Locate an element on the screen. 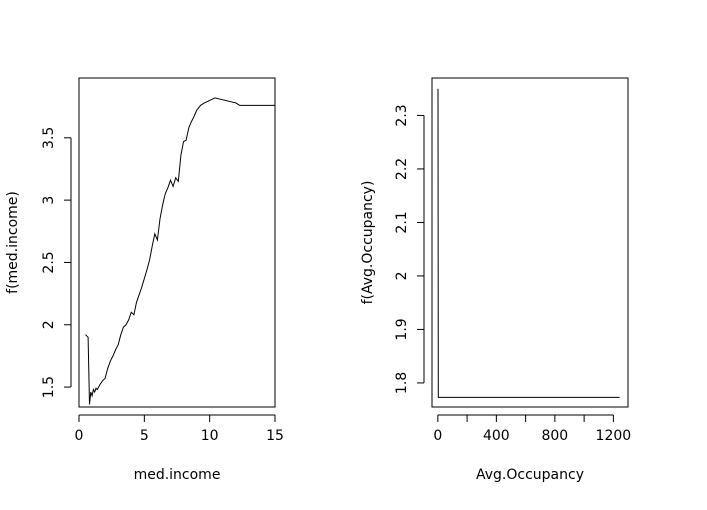 This screenshot has height=510, width=707. y-tick-label: 1.8 is located at coordinates (402, 383).